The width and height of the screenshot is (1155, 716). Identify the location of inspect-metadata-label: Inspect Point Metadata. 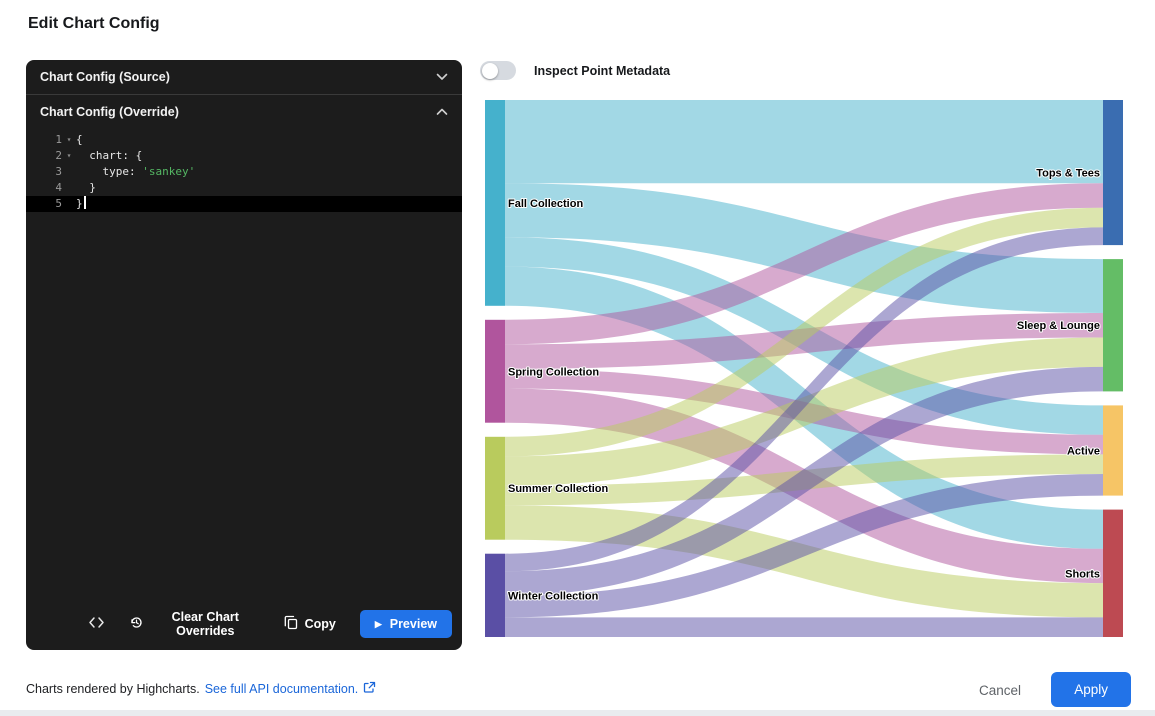
(602, 70).